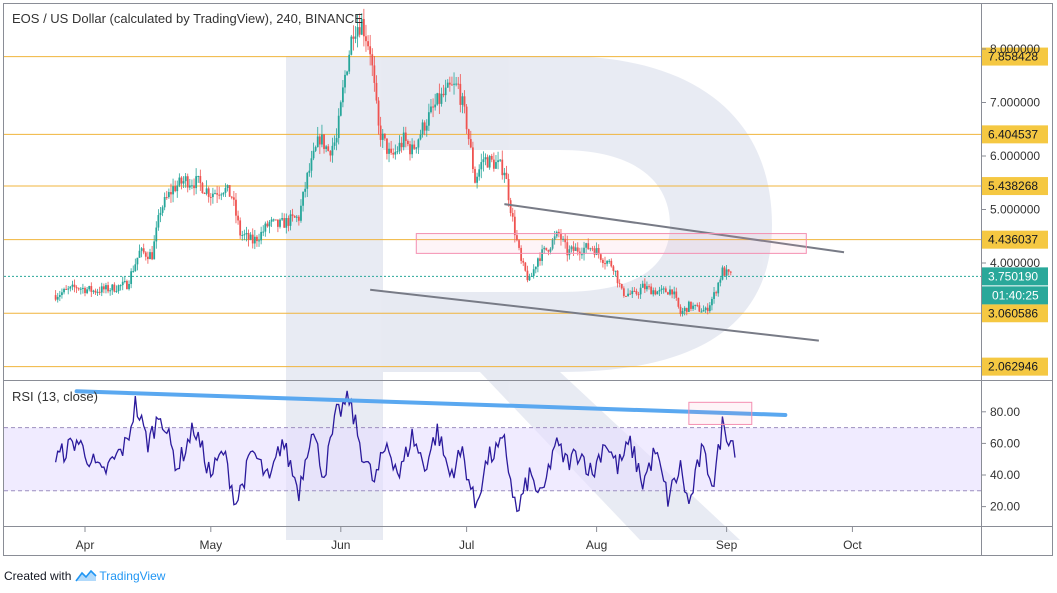 The height and width of the screenshot is (593, 1057). What do you see at coordinates (1015, 295) in the screenshot?
I see `countdown-label: 01:40:25` at bounding box center [1015, 295].